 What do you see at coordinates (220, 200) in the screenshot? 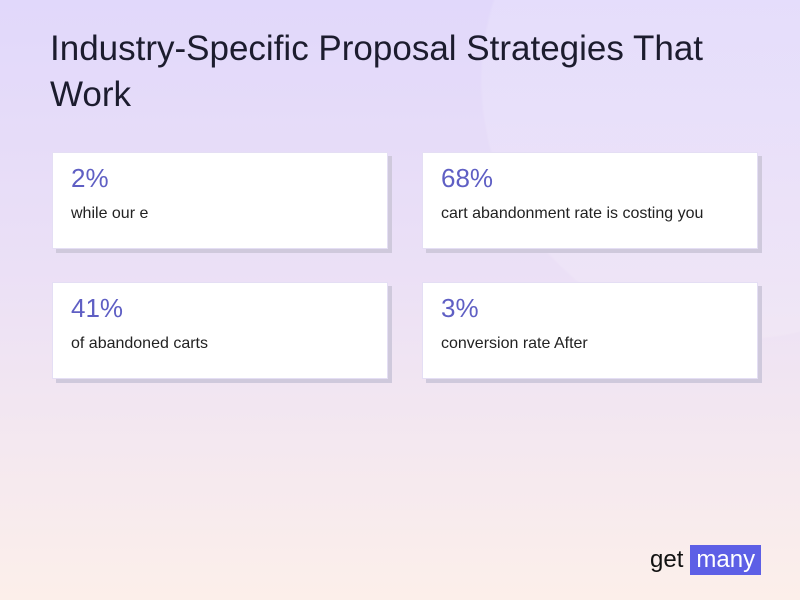
I see `stat-card: 2% while our e` at bounding box center [220, 200].